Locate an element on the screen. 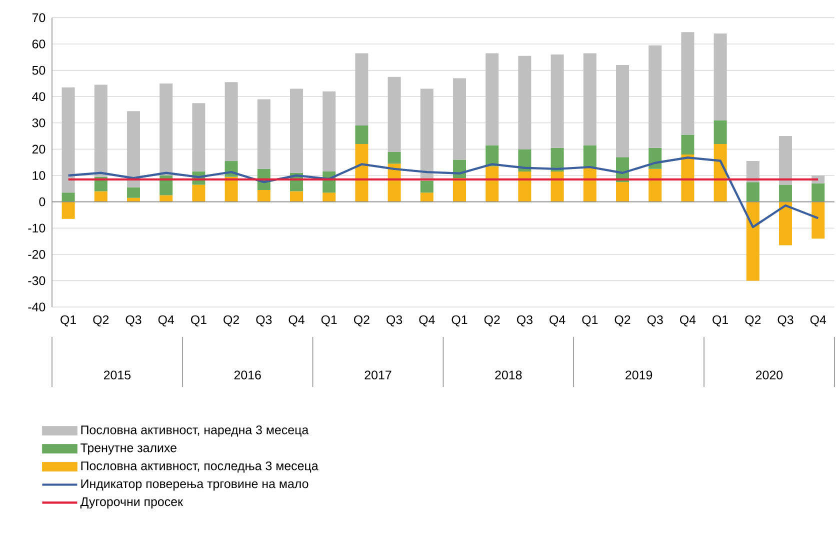 Image resolution: width=839 pixels, height=543 pixels. y-tick-label: 30 is located at coordinates (39, 123).